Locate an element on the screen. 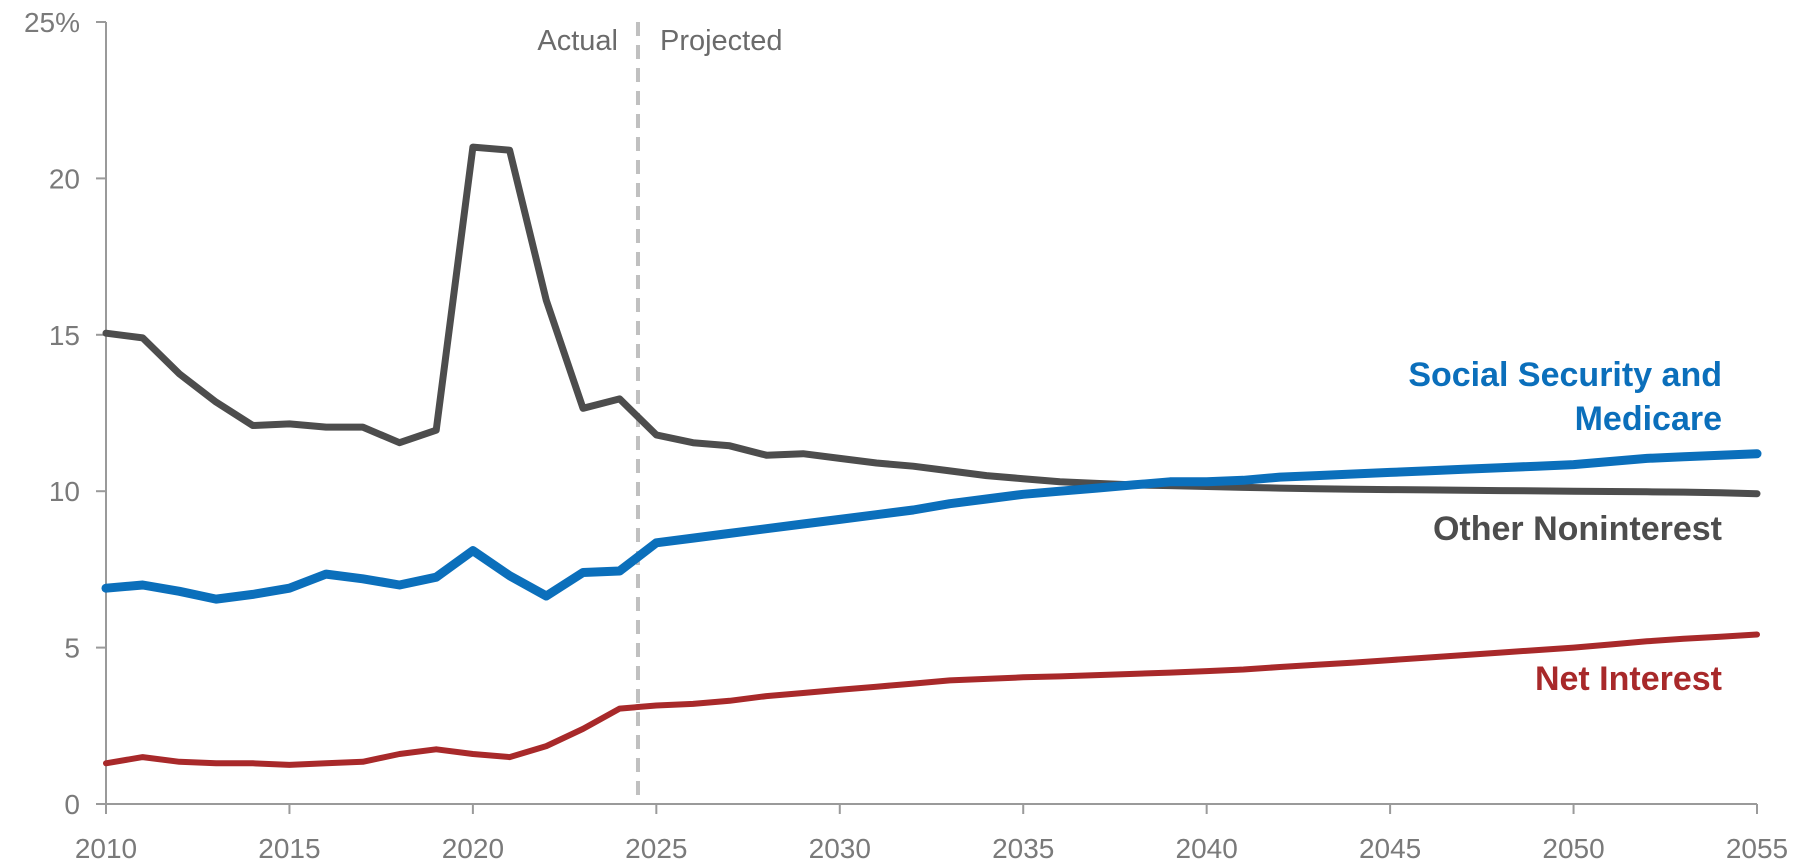 The width and height of the screenshot is (1805, 864). x-tick-label: 2055 is located at coordinates (1757, 848).